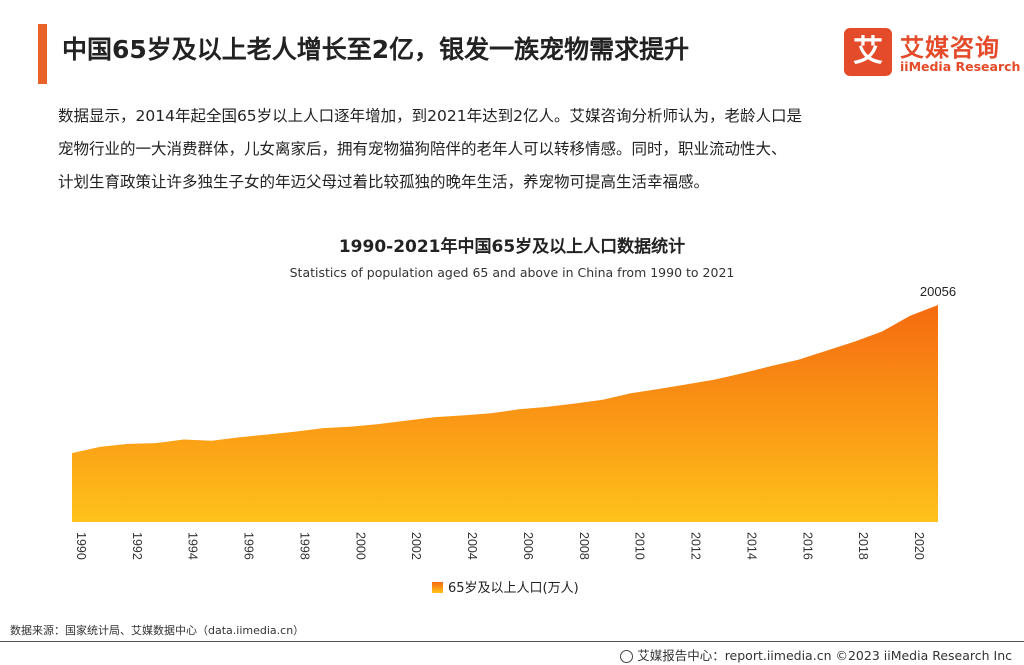  Describe the element at coordinates (950, 48) in the screenshot. I see `logo-chinese-name: 艾媒咨询` at that location.